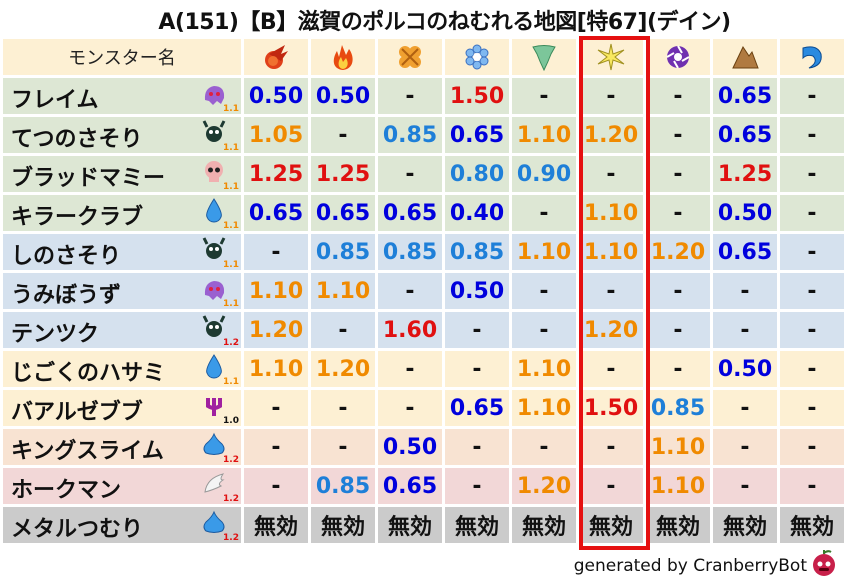  Describe the element at coordinates (444, 22) in the screenshot. I see `page-title: A(151)【B】滋賀のポルコのねむれる地図[特67](デイン)` at that location.